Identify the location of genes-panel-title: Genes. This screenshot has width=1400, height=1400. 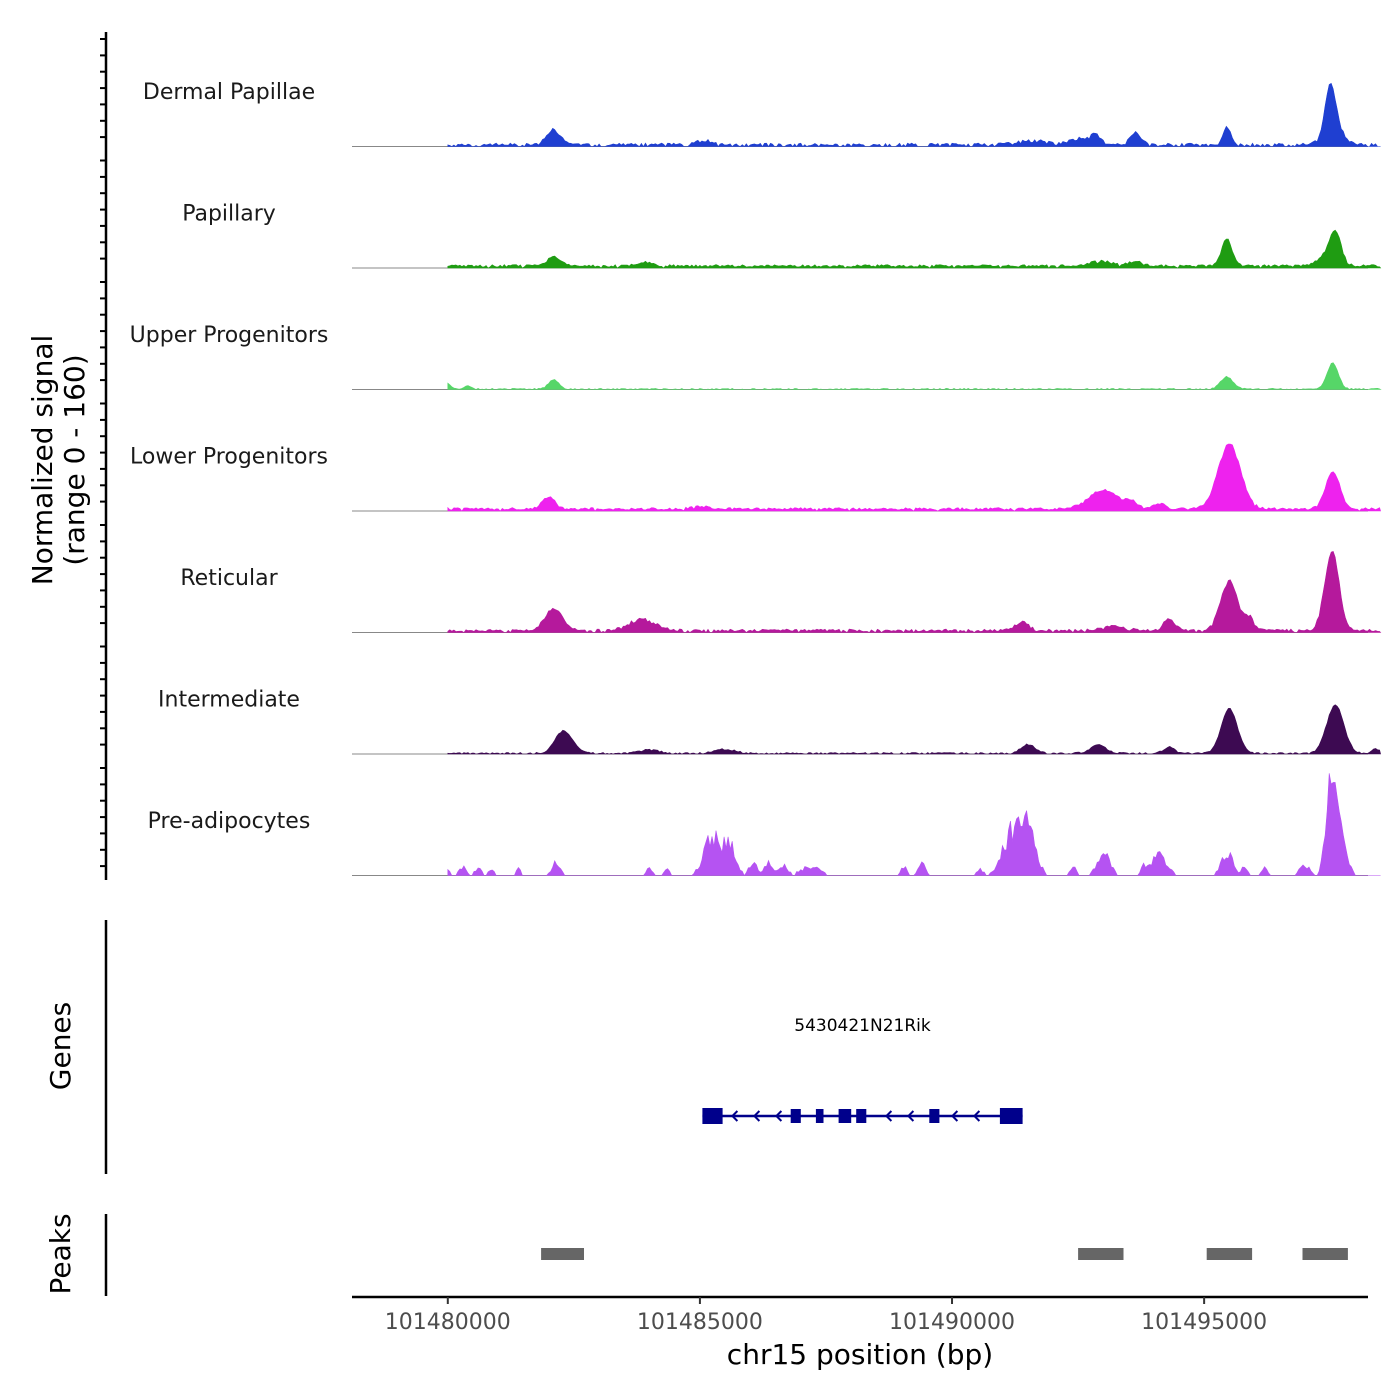
(60, 1046).